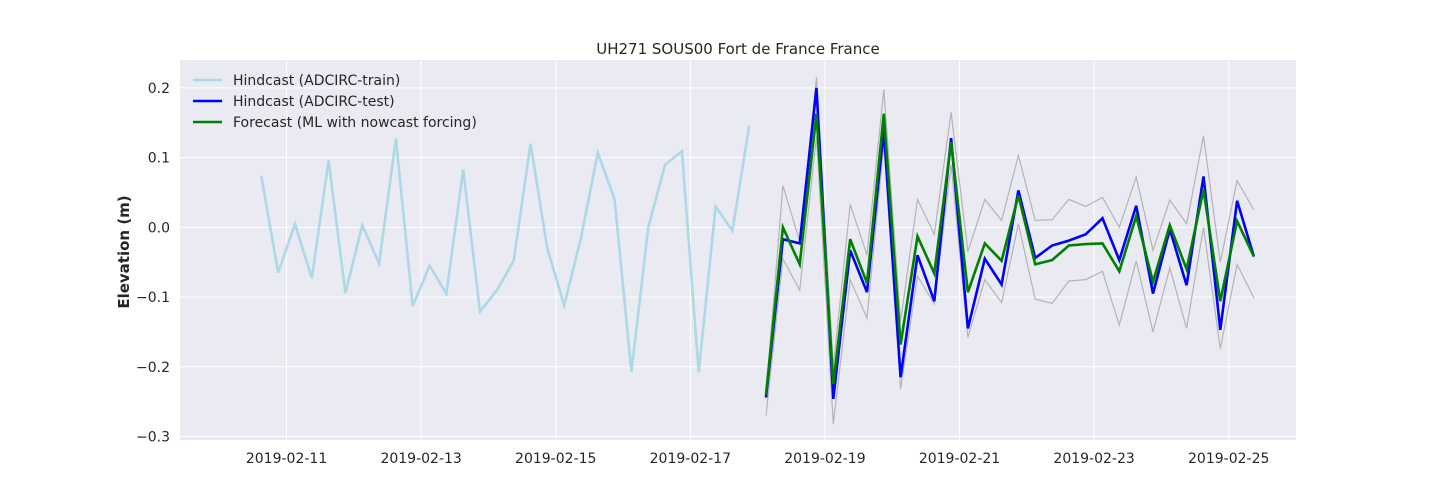 This screenshot has width=1440, height=504. What do you see at coordinates (355, 123) in the screenshot?
I see `legend-label: Forecast (ML with nowcast forcing)` at bounding box center [355, 123].